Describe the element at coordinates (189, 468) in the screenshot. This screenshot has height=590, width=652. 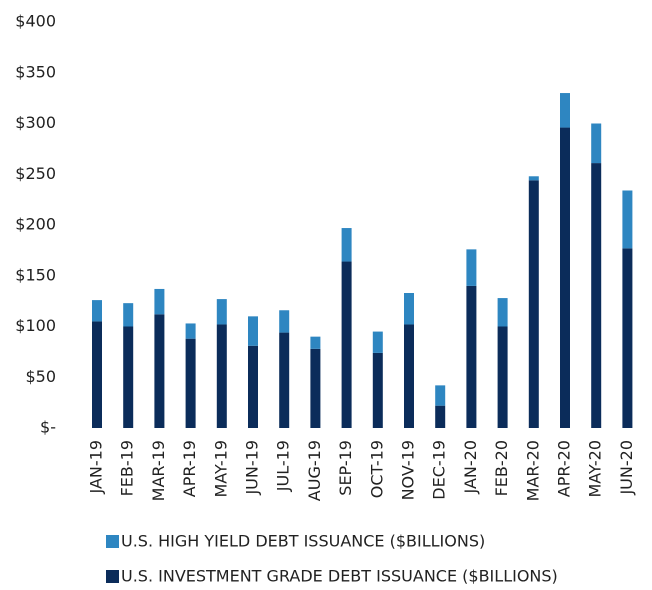
I see `x-tick-label: APR-19` at that location.